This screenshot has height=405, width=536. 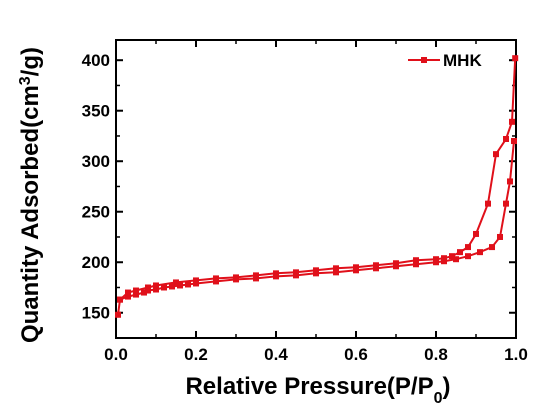 What do you see at coordinates (317, 389) in the screenshot?
I see `x-axis-title: Relative Pressure(P/P0)` at bounding box center [317, 389].